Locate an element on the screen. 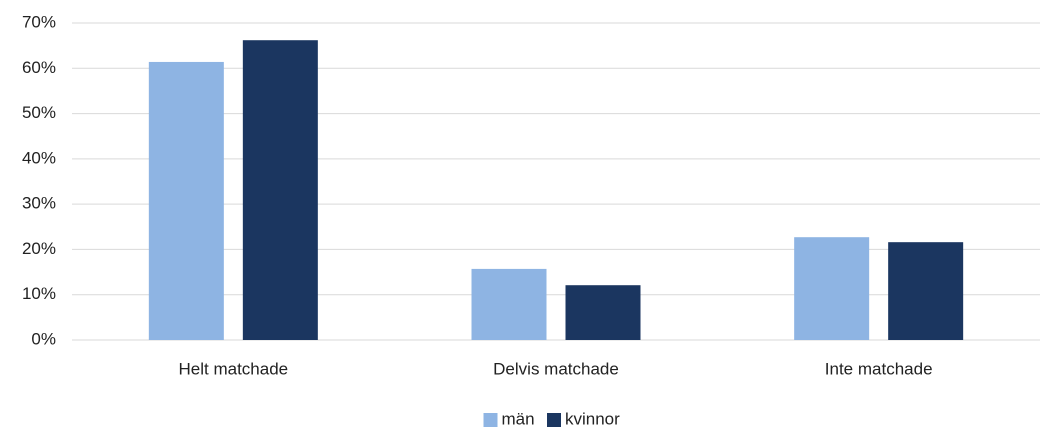 This screenshot has width=1052, height=428. y-tick-label: 30% is located at coordinates (39, 203).